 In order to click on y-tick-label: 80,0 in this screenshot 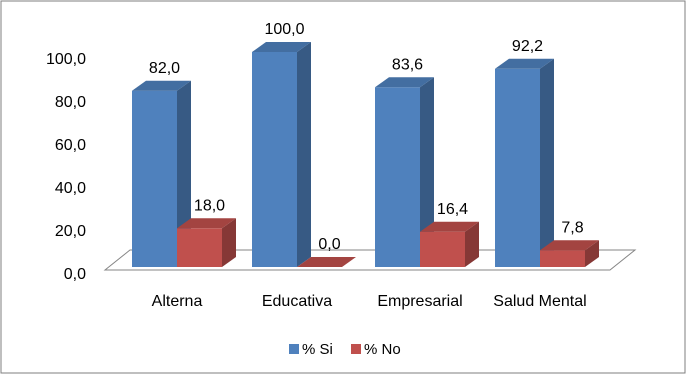, I will do `click(70, 102)`.